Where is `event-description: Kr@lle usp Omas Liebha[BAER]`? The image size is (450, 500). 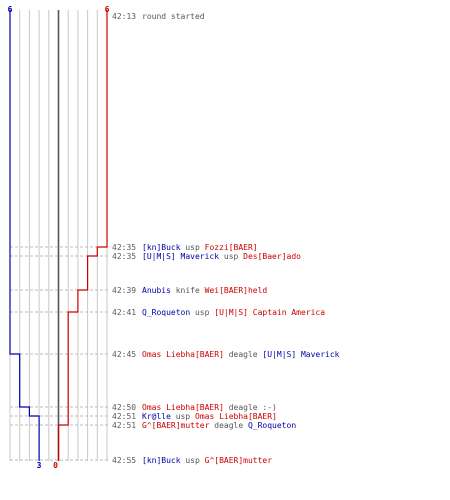
event-description: Kr@lle usp Omas Liebha[BAER] is located at coordinates (209, 416).